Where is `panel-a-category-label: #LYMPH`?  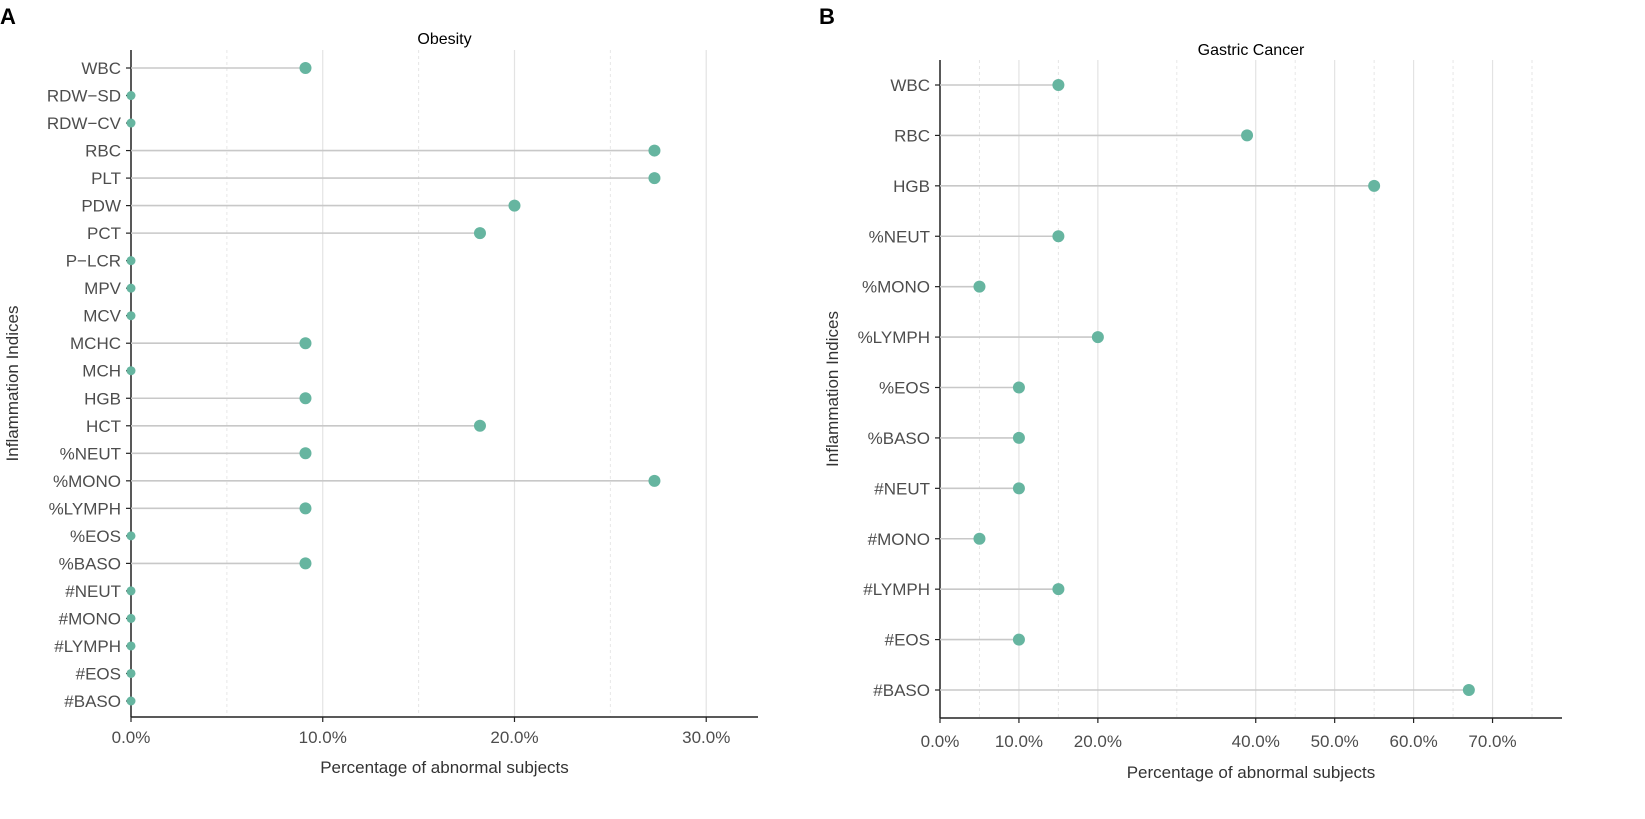 panel-a-category-label: #LYMPH is located at coordinates (87, 646).